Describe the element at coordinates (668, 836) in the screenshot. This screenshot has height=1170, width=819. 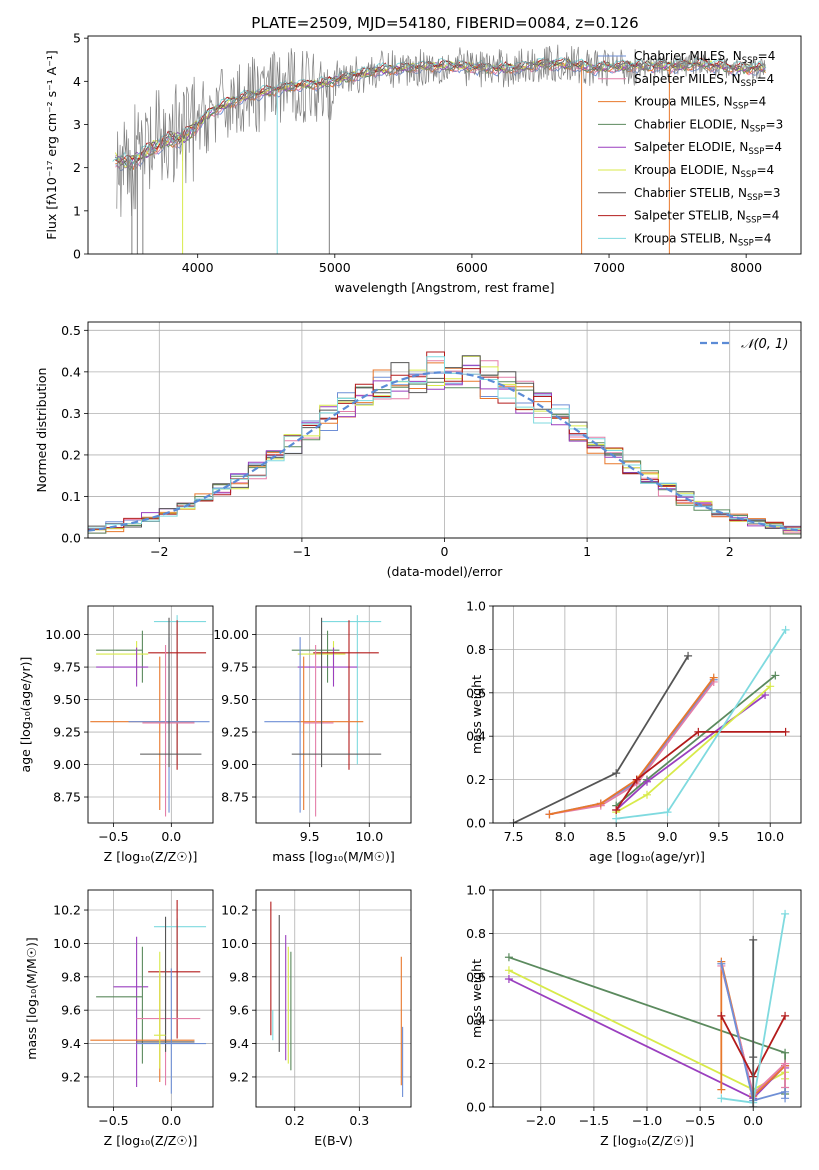
I see `x-tick-label: 9.0` at that location.